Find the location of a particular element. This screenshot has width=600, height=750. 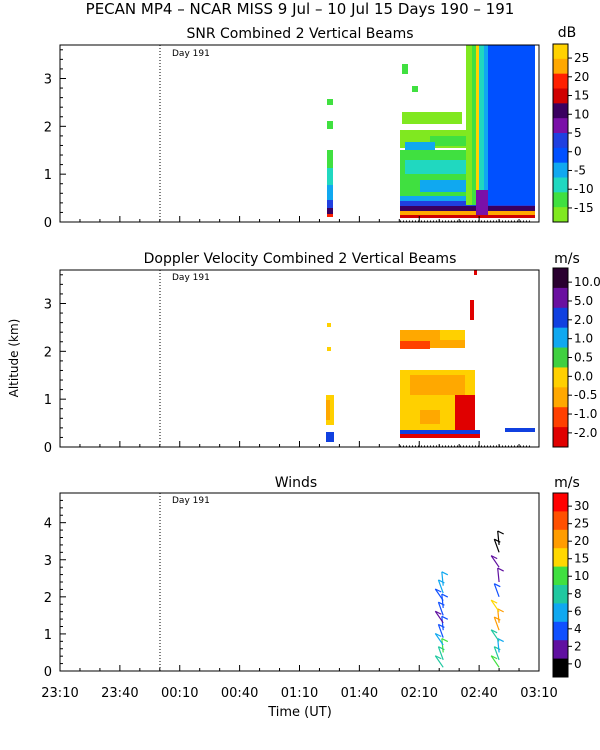

x-tick-label: 02:10 is located at coordinates (419, 693).